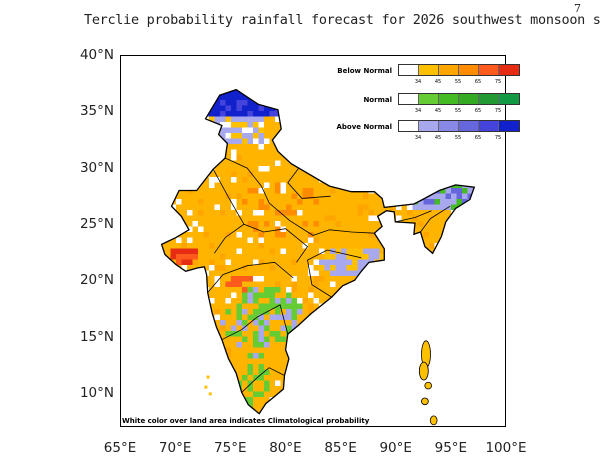  I want to click on longitude-tick-label: 65°E, so click(120, 448).